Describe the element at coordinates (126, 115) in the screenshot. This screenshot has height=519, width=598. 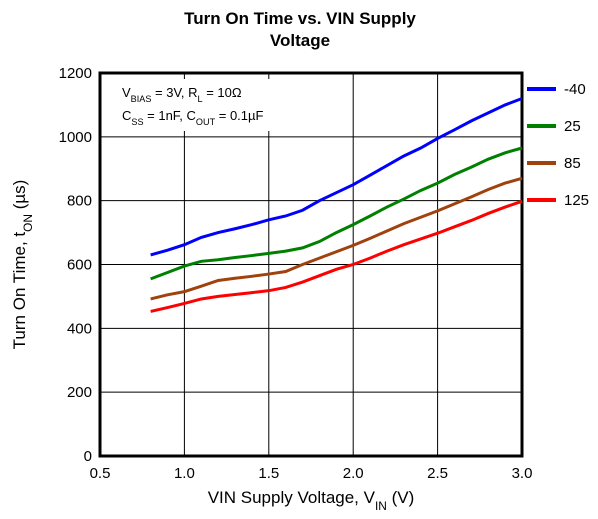
I see `text-part: C` at that location.